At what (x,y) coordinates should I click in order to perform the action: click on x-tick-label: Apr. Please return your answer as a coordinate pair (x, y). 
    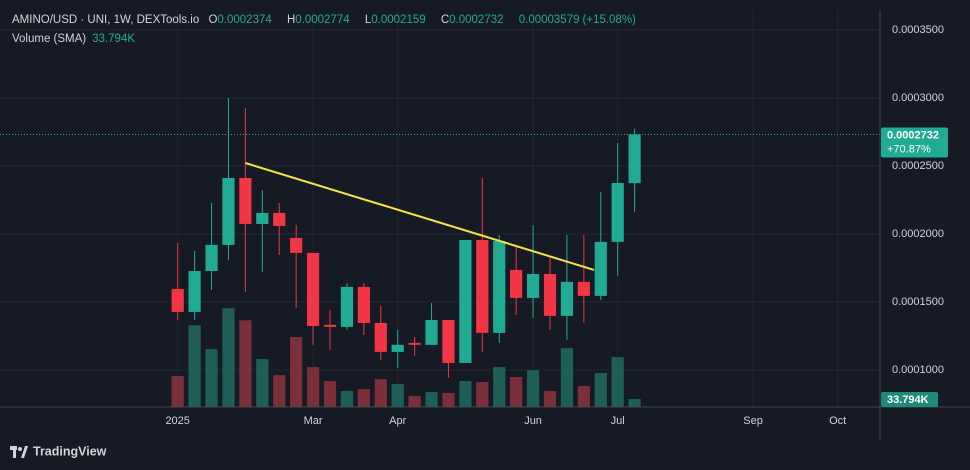
    Looking at the image, I should click on (397, 421).